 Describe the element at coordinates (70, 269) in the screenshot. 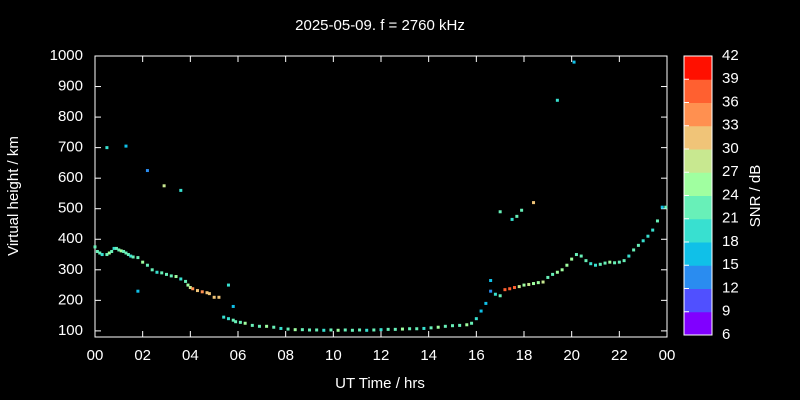

I see `y-tick-label: 300` at that location.